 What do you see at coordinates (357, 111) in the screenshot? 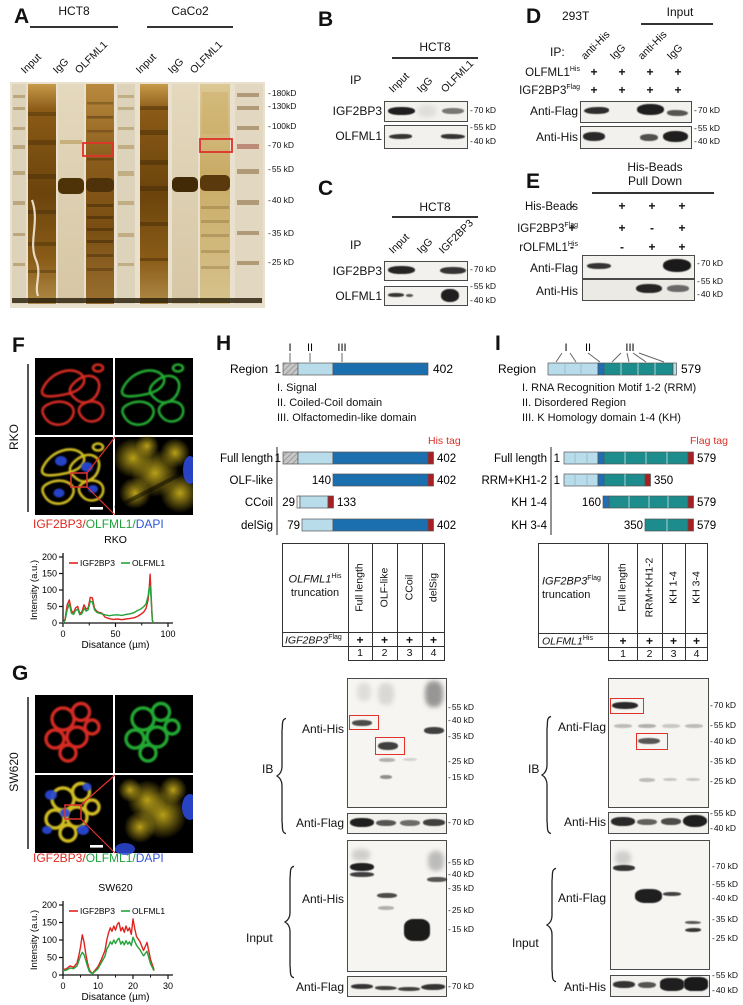
I see `blot-antibody: IGF2BP3` at bounding box center [357, 111].